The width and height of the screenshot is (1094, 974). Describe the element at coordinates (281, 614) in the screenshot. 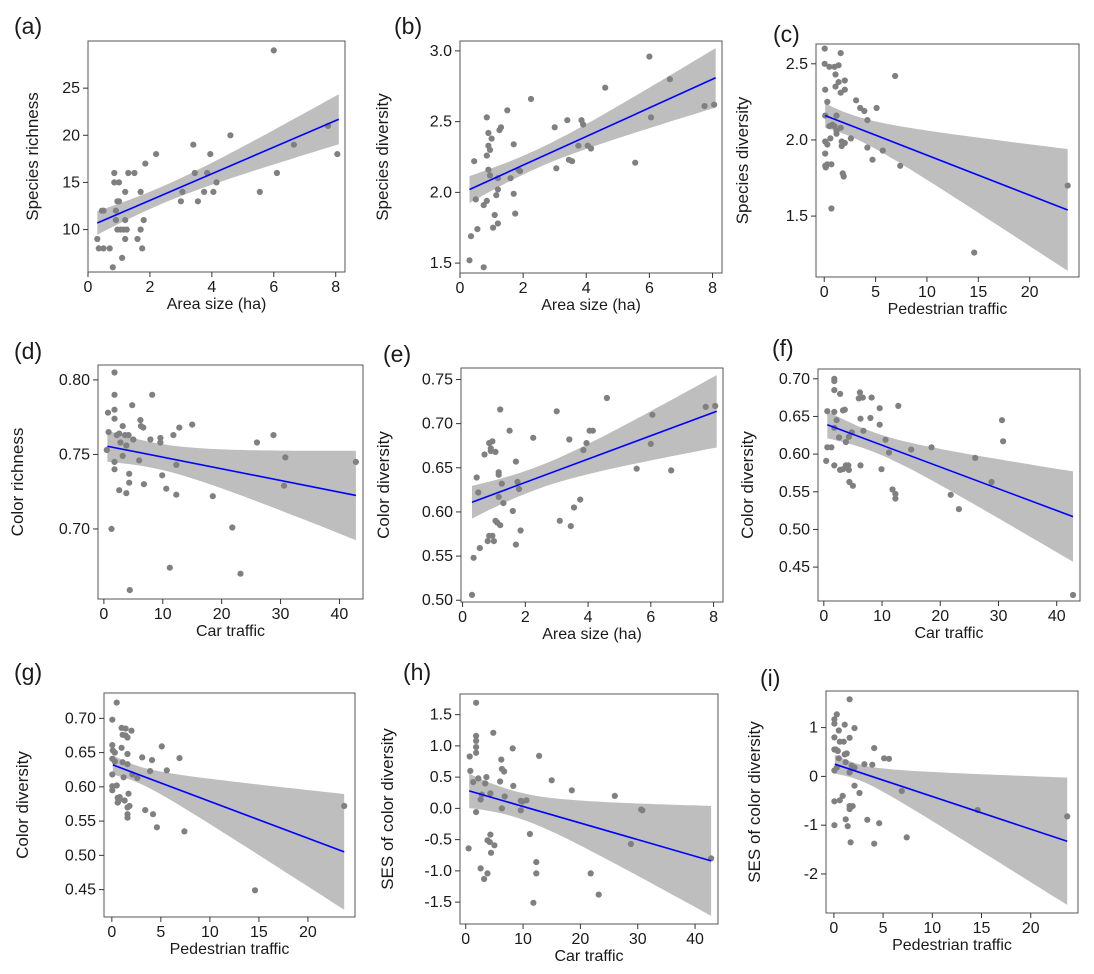

I see `x-tick-label: 30` at that location.